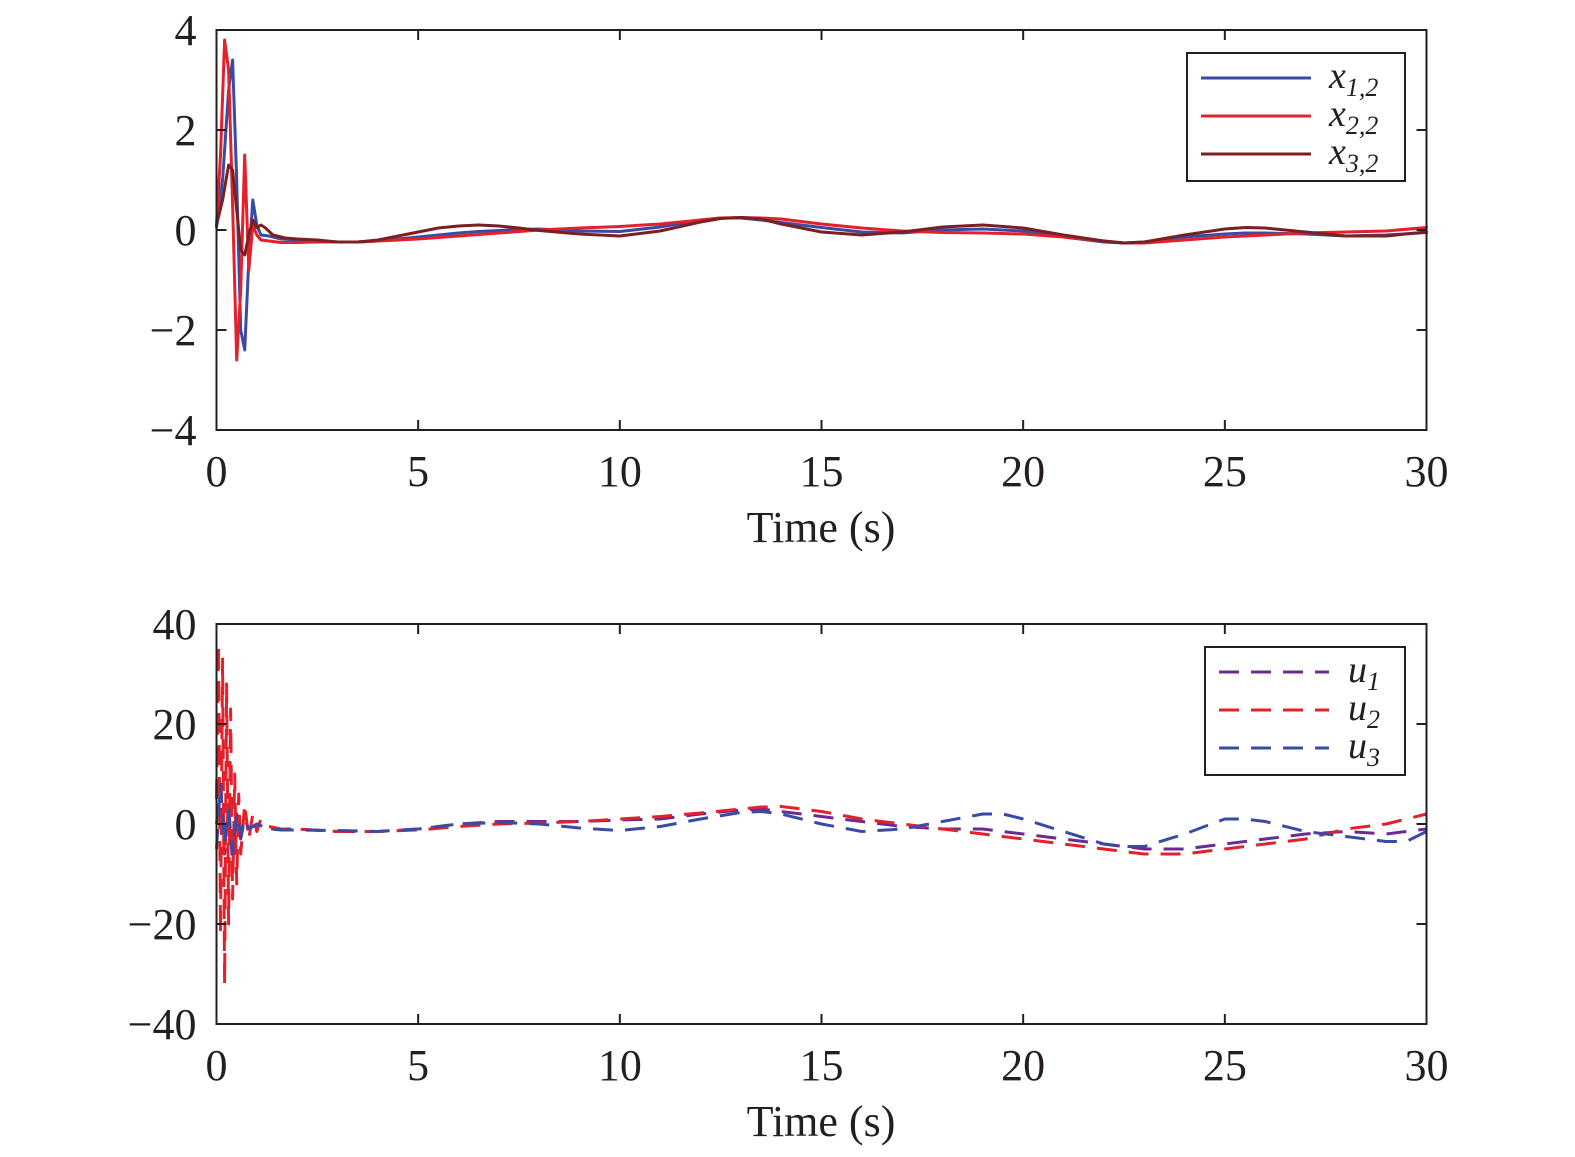 This screenshot has width=1575, height=1157. Describe the element at coordinates (1296, 117) in the screenshot. I see `legend-top: x1,2x2,2x3,2` at that location.